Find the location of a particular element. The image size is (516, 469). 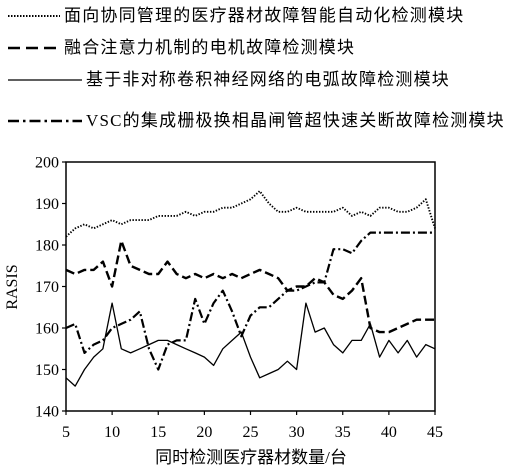

legend-swatch-dotted is located at coordinates (34, 16).